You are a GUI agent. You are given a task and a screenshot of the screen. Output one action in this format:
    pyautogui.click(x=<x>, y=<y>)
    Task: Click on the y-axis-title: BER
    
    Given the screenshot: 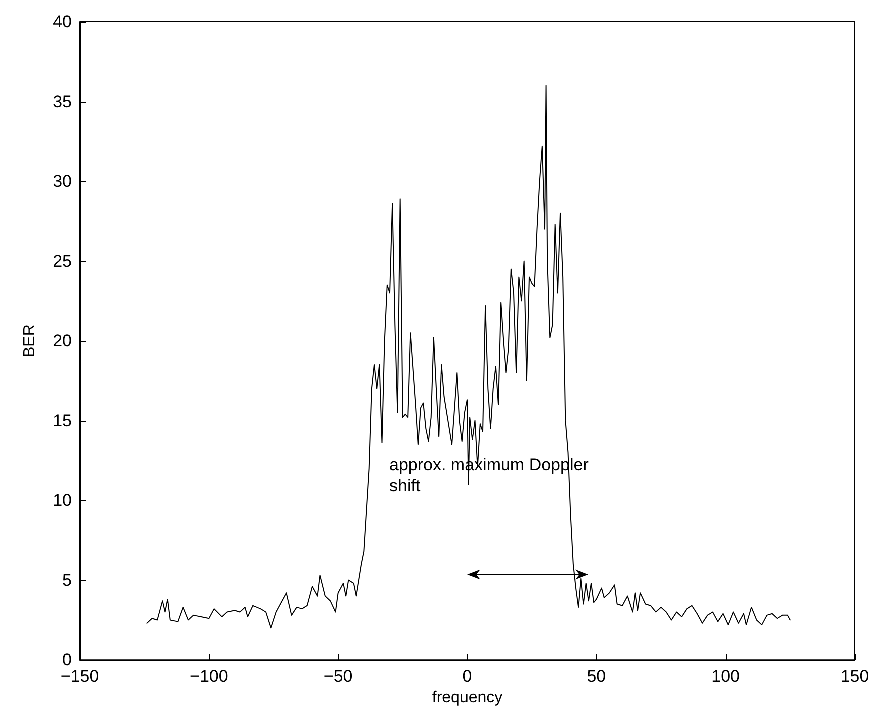 What is the action you would take?
    pyautogui.click(x=30, y=341)
    